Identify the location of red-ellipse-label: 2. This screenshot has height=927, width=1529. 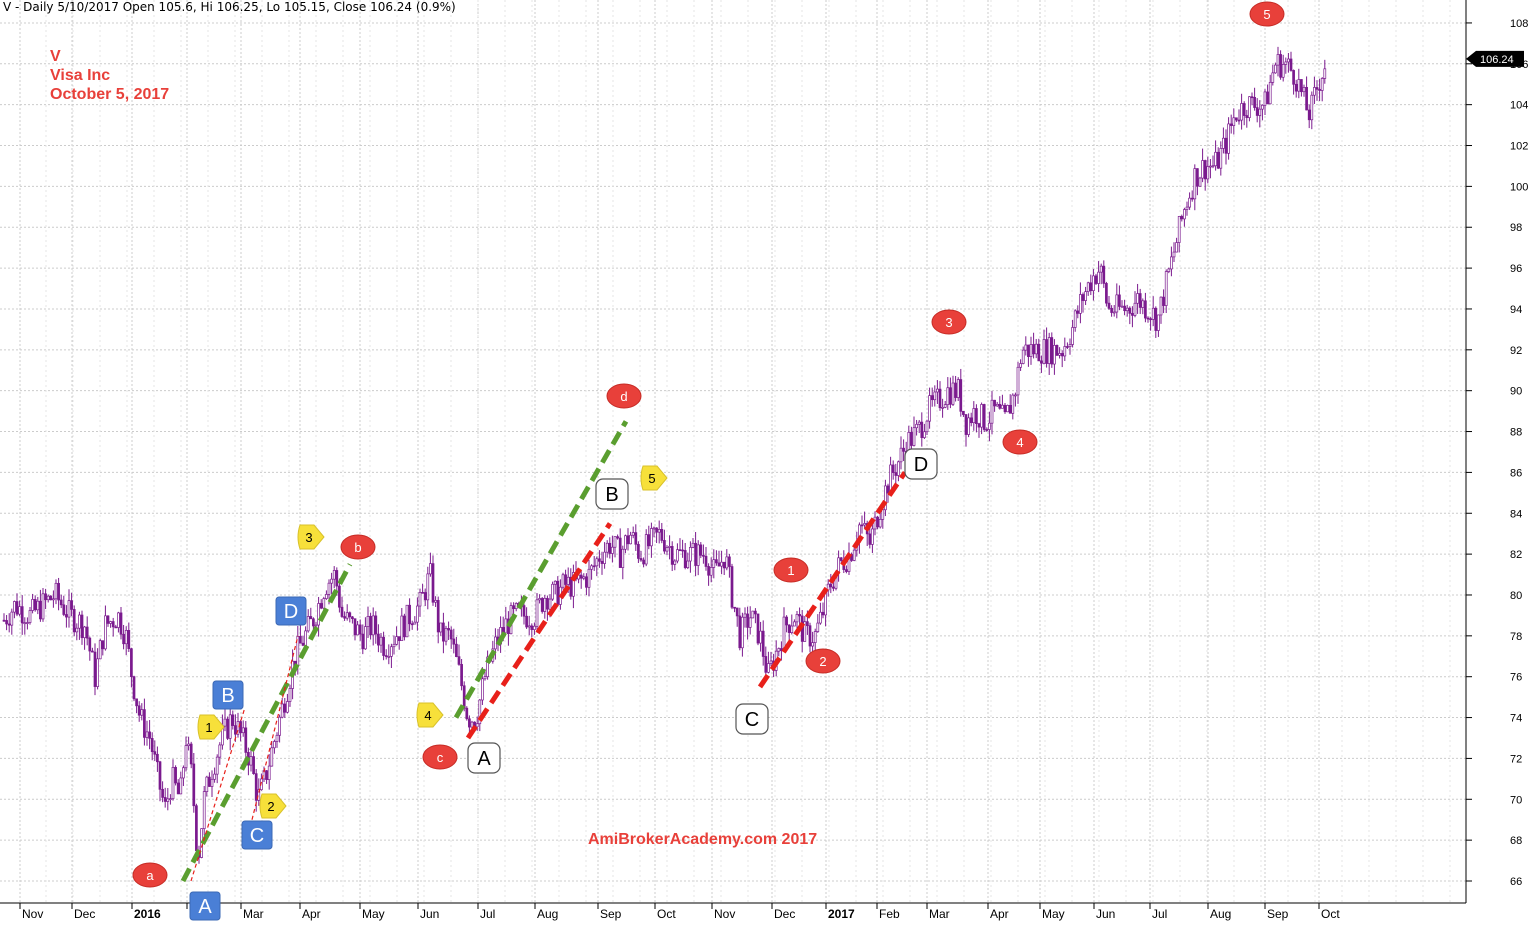
(822, 661).